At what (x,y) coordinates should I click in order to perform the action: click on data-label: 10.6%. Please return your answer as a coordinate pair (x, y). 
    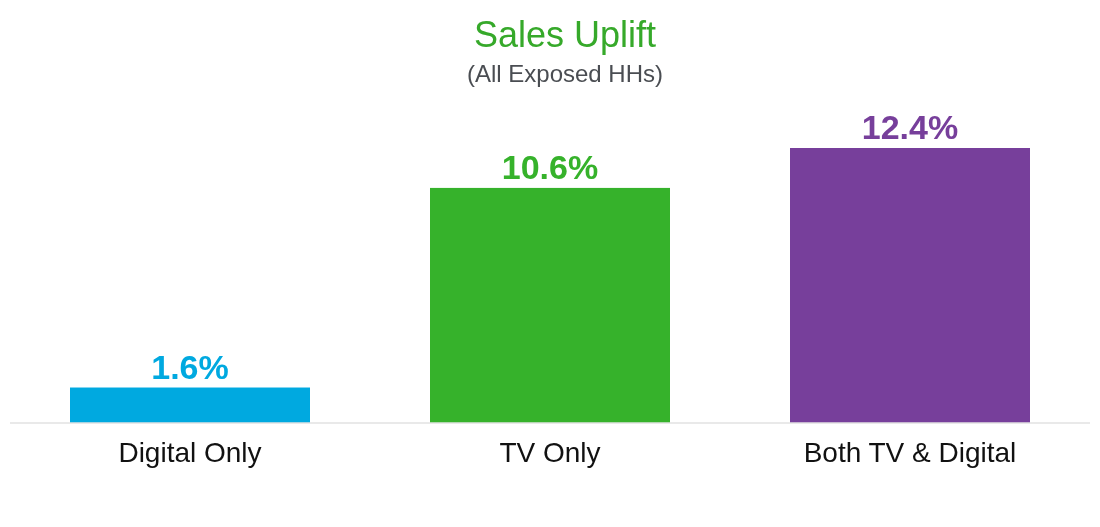
    Looking at the image, I should click on (550, 166).